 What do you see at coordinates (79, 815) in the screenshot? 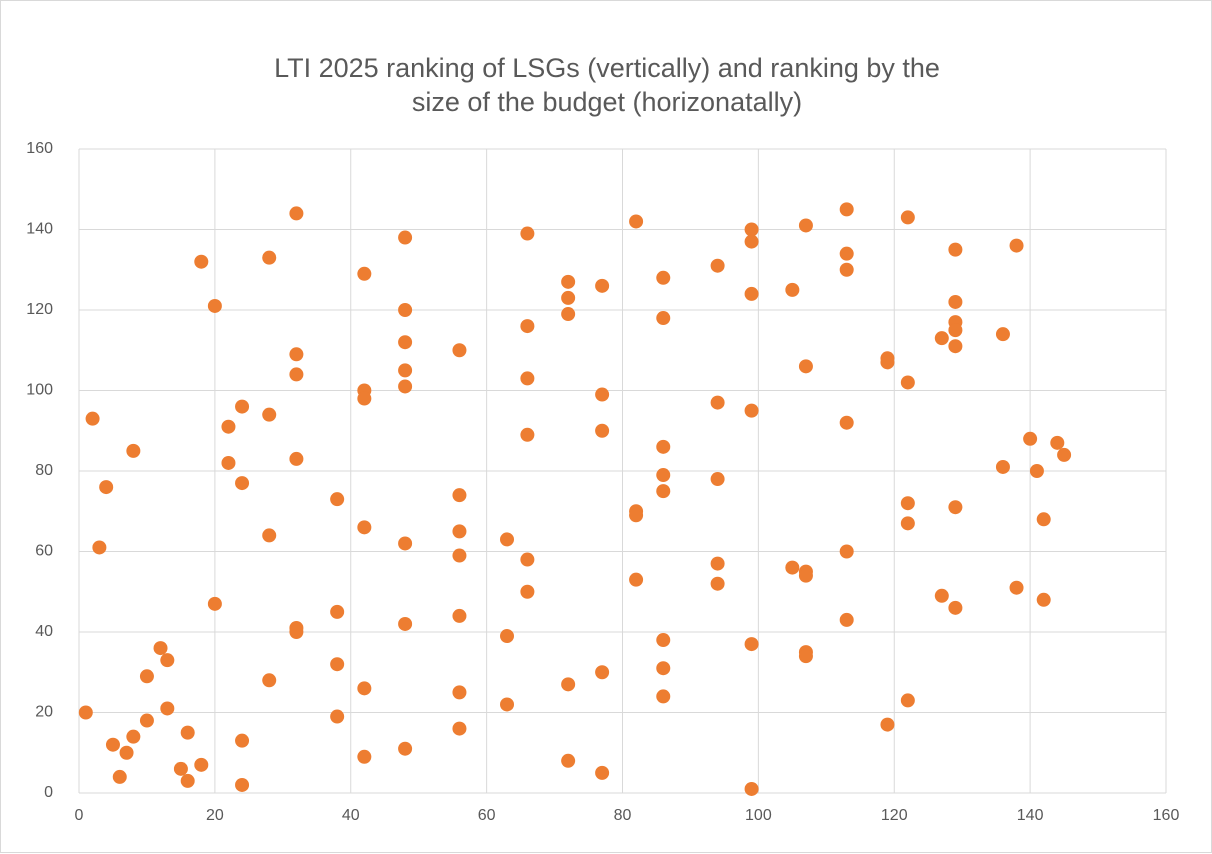
I see `x-tick-label: 0` at bounding box center [79, 815].